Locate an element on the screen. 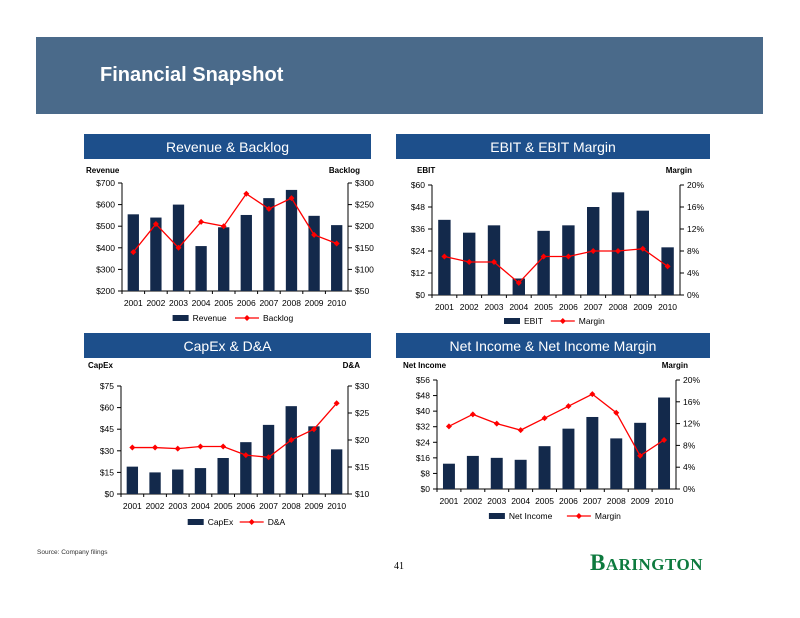 The width and height of the screenshot is (800, 618). right-tick-label: 16% is located at coordinates (695, 207).